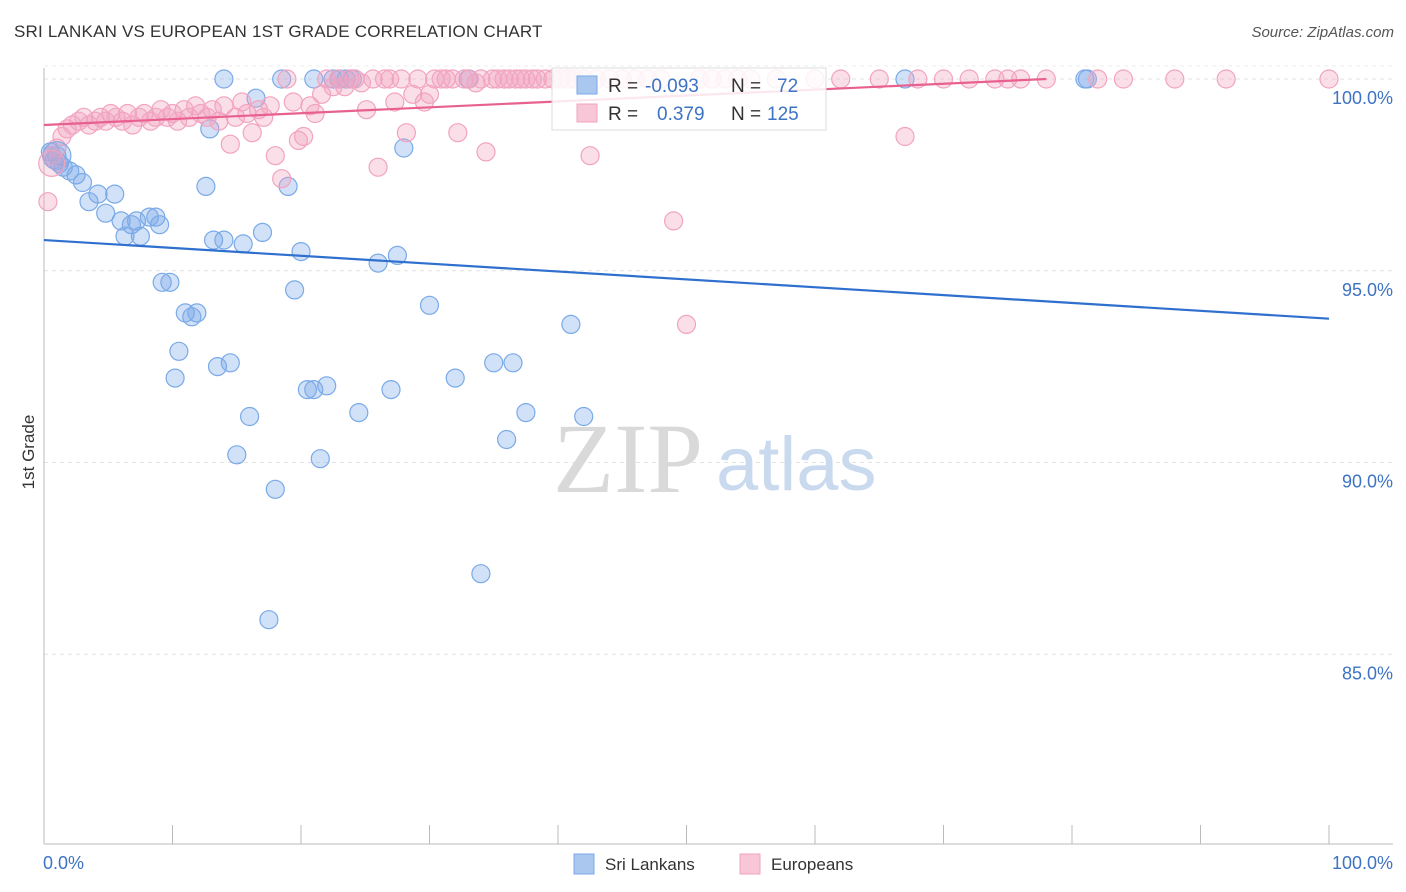 The height and width of the screenshot is (892, 1406). What do you see at coordinates (1322, 32) in the screenshot?
I see `chart-source: Source: ZipAtlas.com` at bounding box center [1322, 32].